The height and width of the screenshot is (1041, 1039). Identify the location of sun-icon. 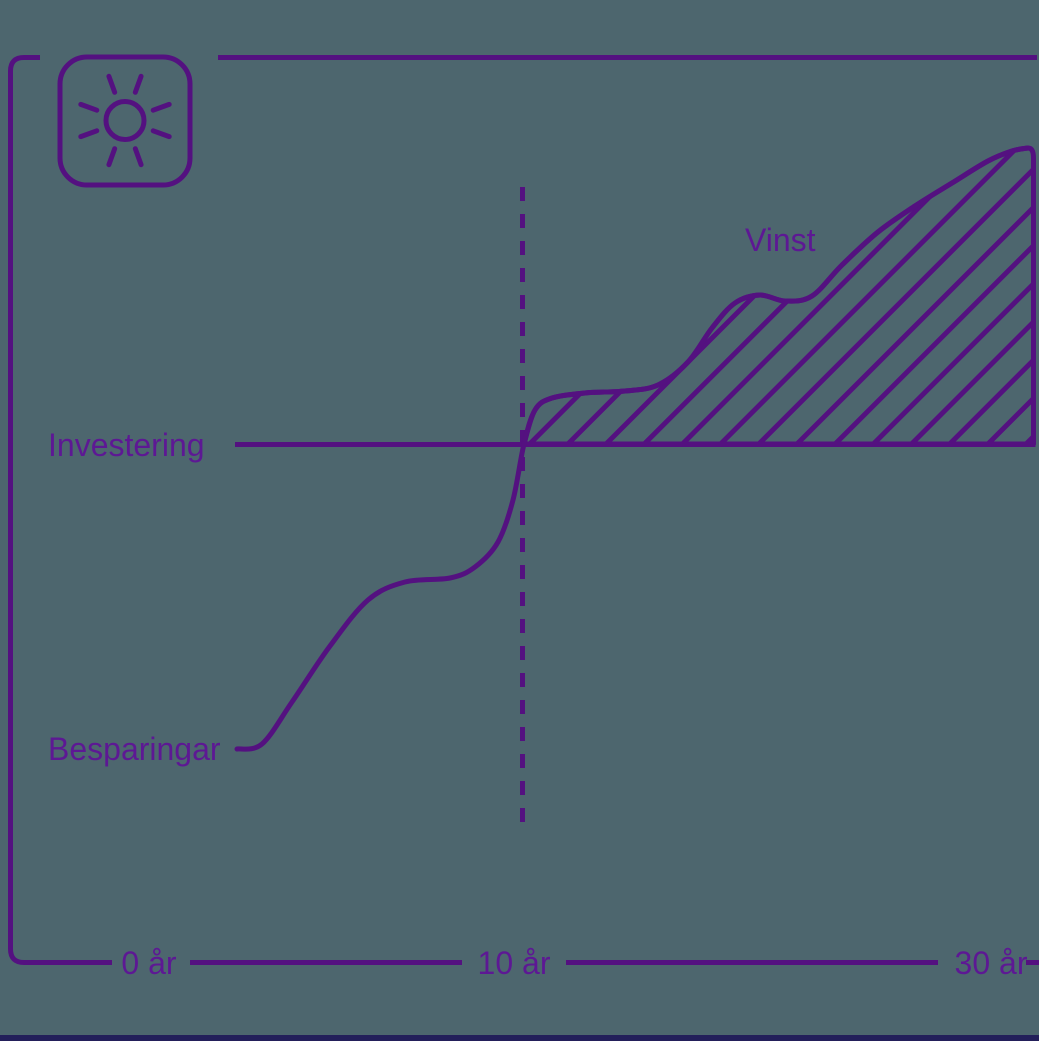
(125, 121).